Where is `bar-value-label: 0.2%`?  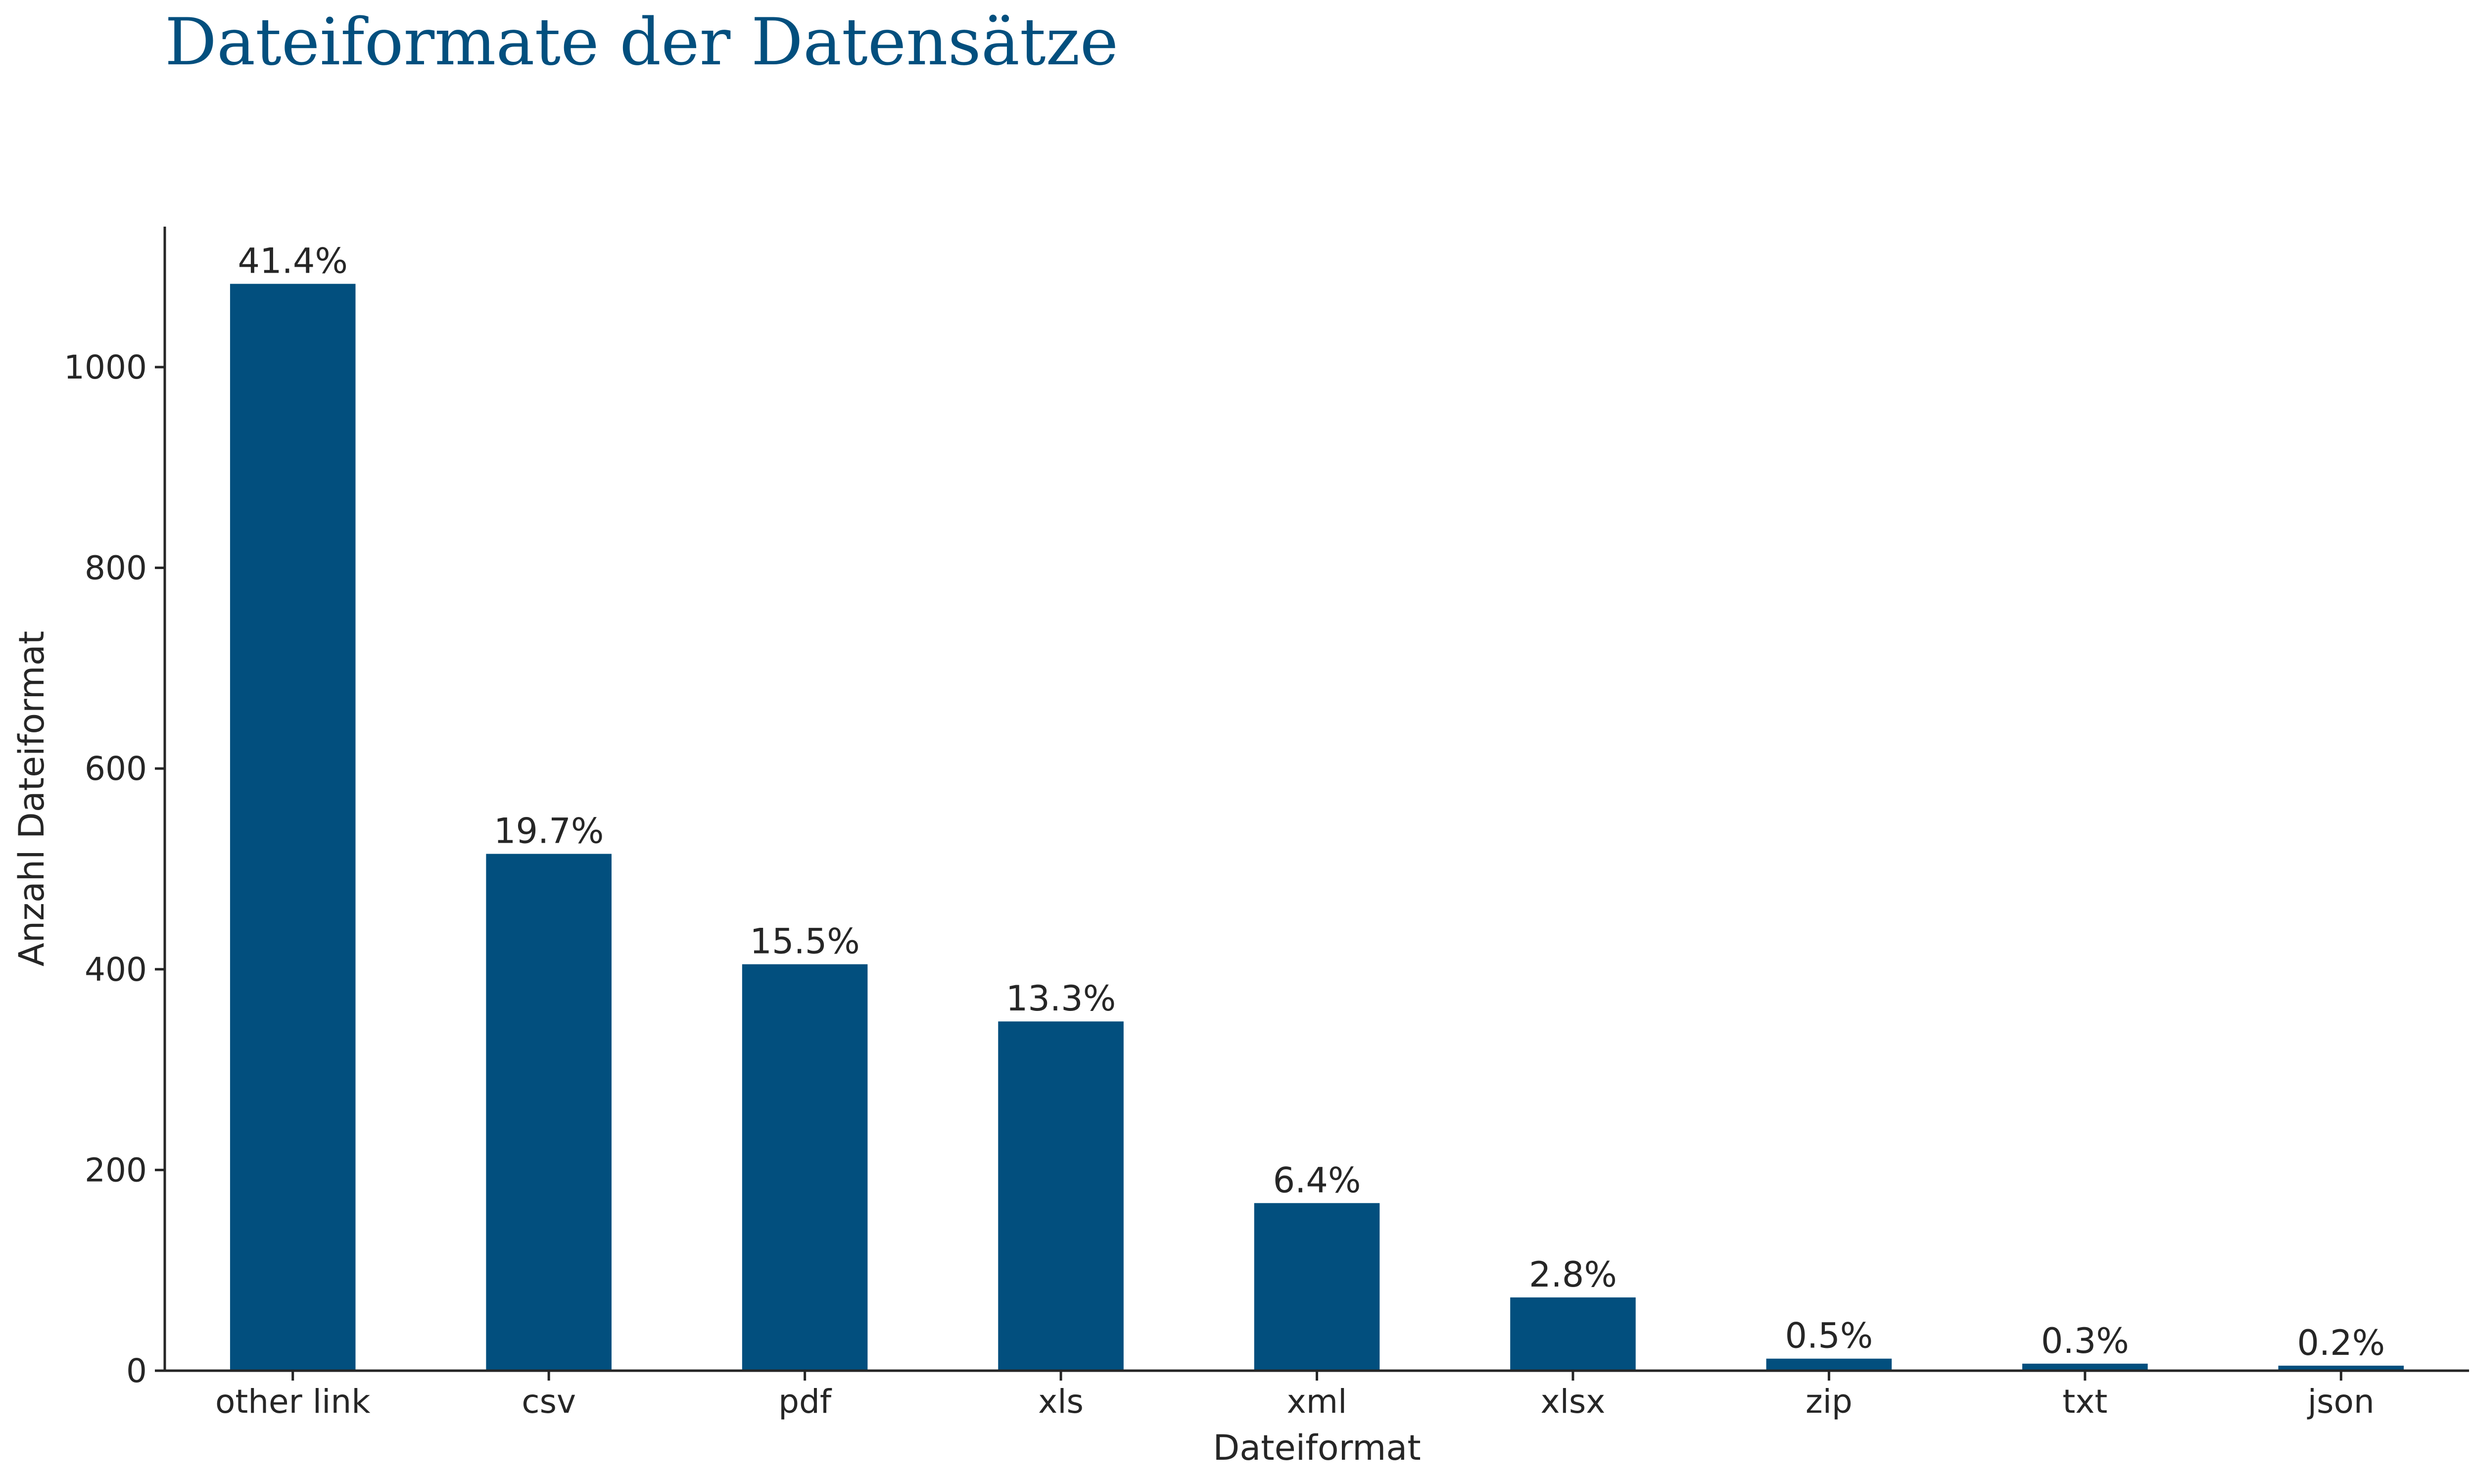 bar-value-label: 0.2% is located at coordinates (2341, 1343).